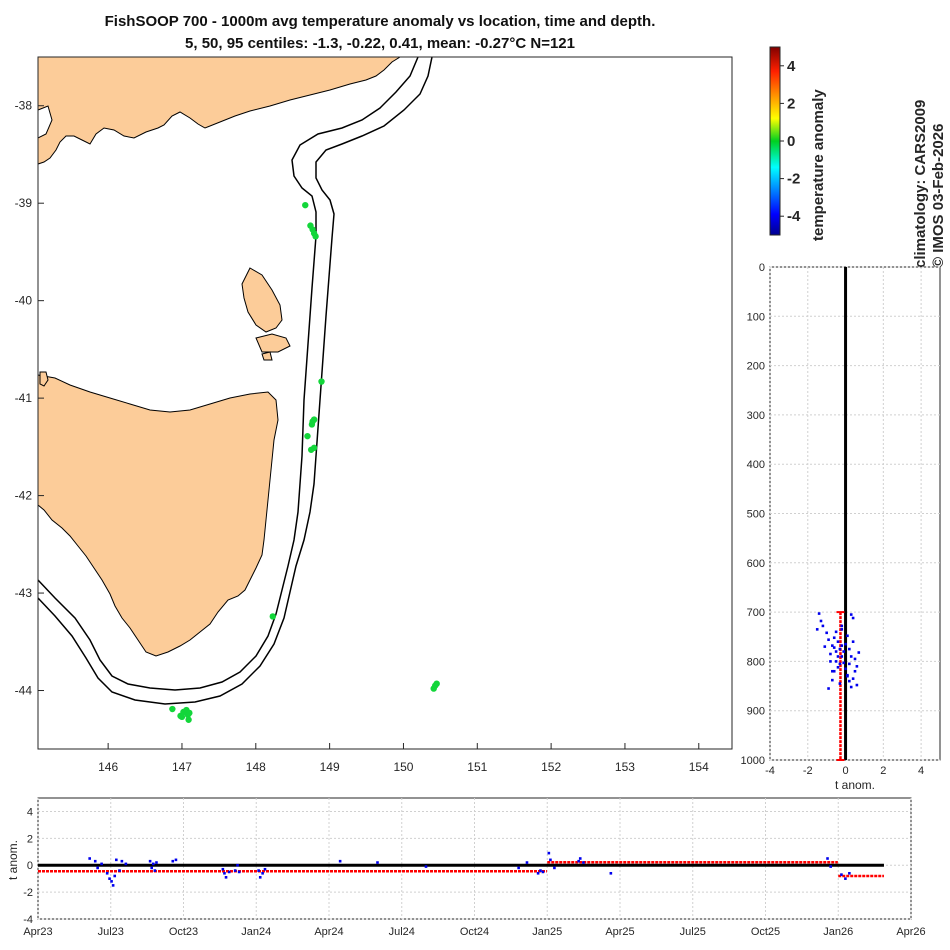  Describe the element at coordinates (921, 771) in the screenshot. I see `profile-xtick-label: 4` at that location.